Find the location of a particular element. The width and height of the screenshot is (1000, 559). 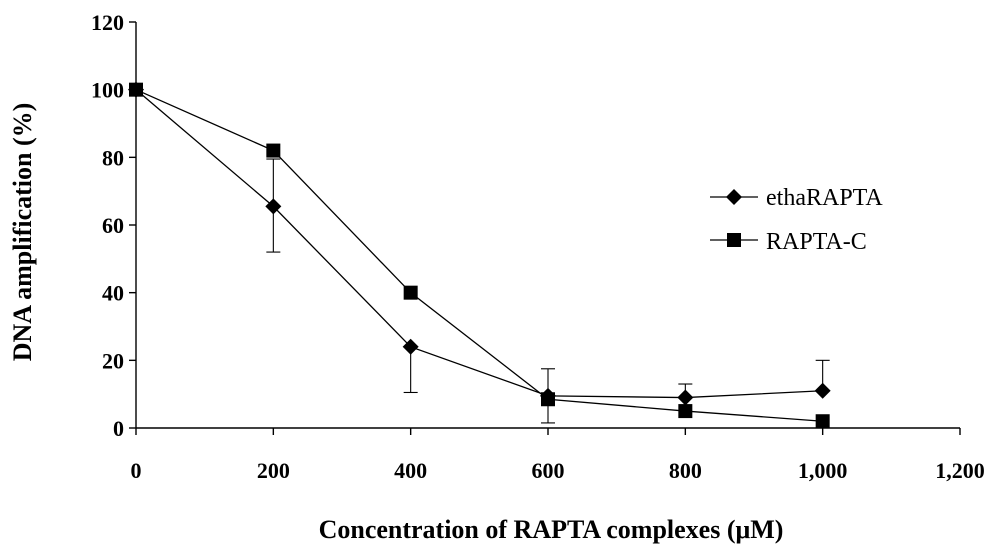

legend-marker-square is located at coordinates (734, 240).